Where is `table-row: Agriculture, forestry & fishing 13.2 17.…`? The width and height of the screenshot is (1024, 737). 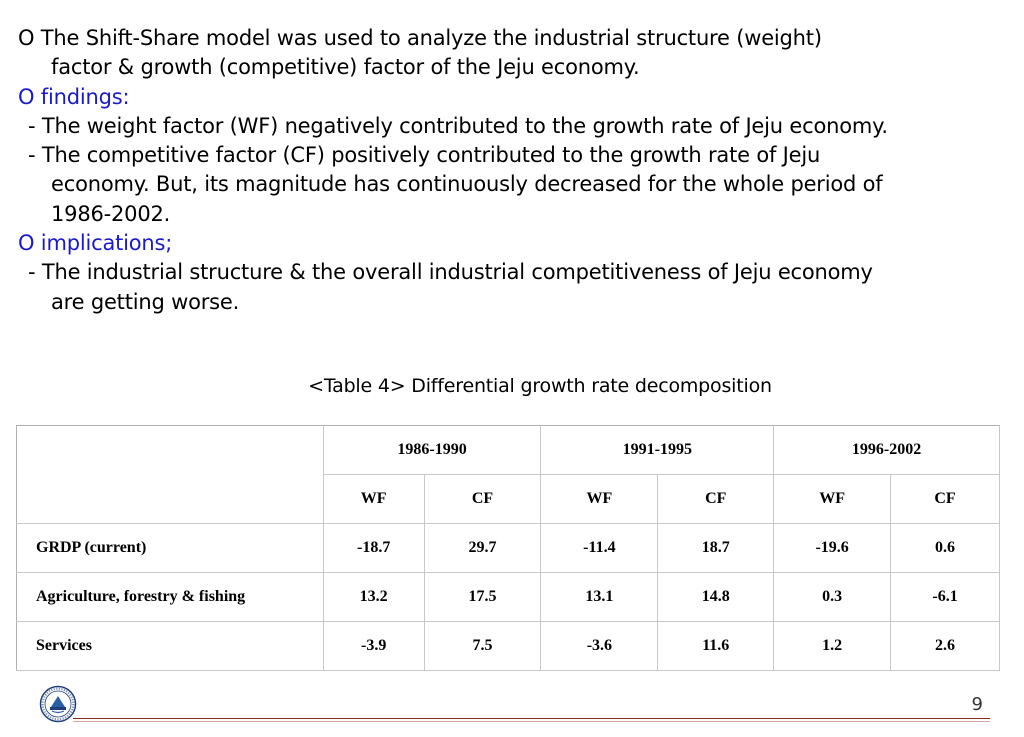
table-row: Agriculture, forestry & fishing 13.2 17.… is located at coordinates (508, 597).